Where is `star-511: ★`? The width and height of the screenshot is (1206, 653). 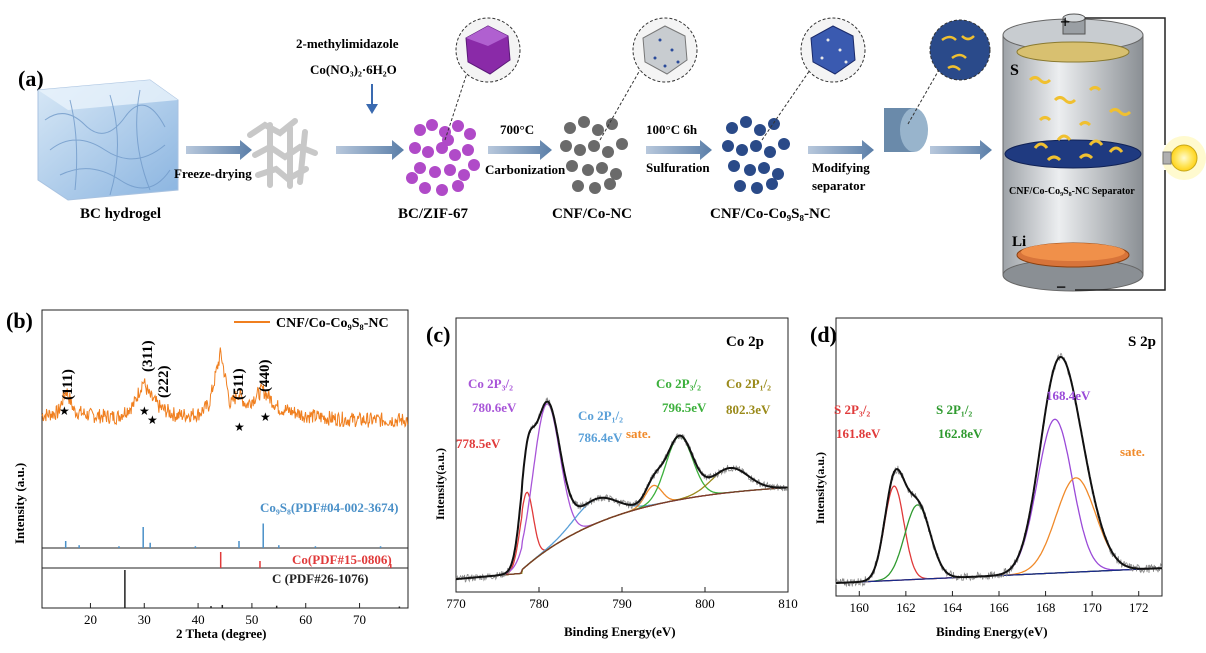
star-511: ★ is located at coordinates (239, 427).